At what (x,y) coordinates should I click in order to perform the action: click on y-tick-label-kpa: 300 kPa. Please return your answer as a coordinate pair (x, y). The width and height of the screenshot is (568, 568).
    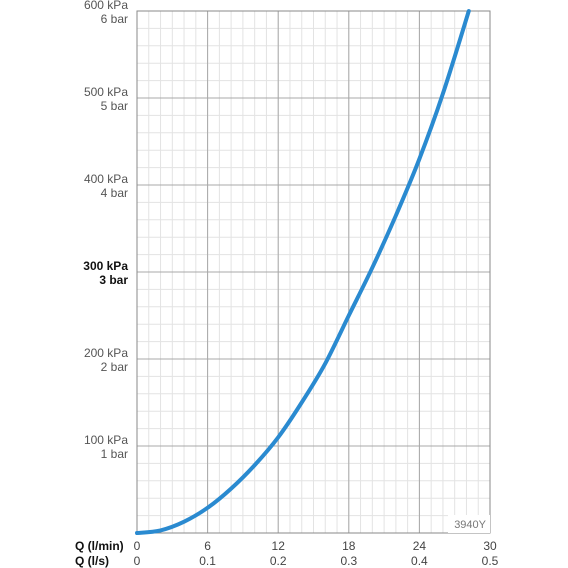
    Looking at the image, I should click on (105, 266).